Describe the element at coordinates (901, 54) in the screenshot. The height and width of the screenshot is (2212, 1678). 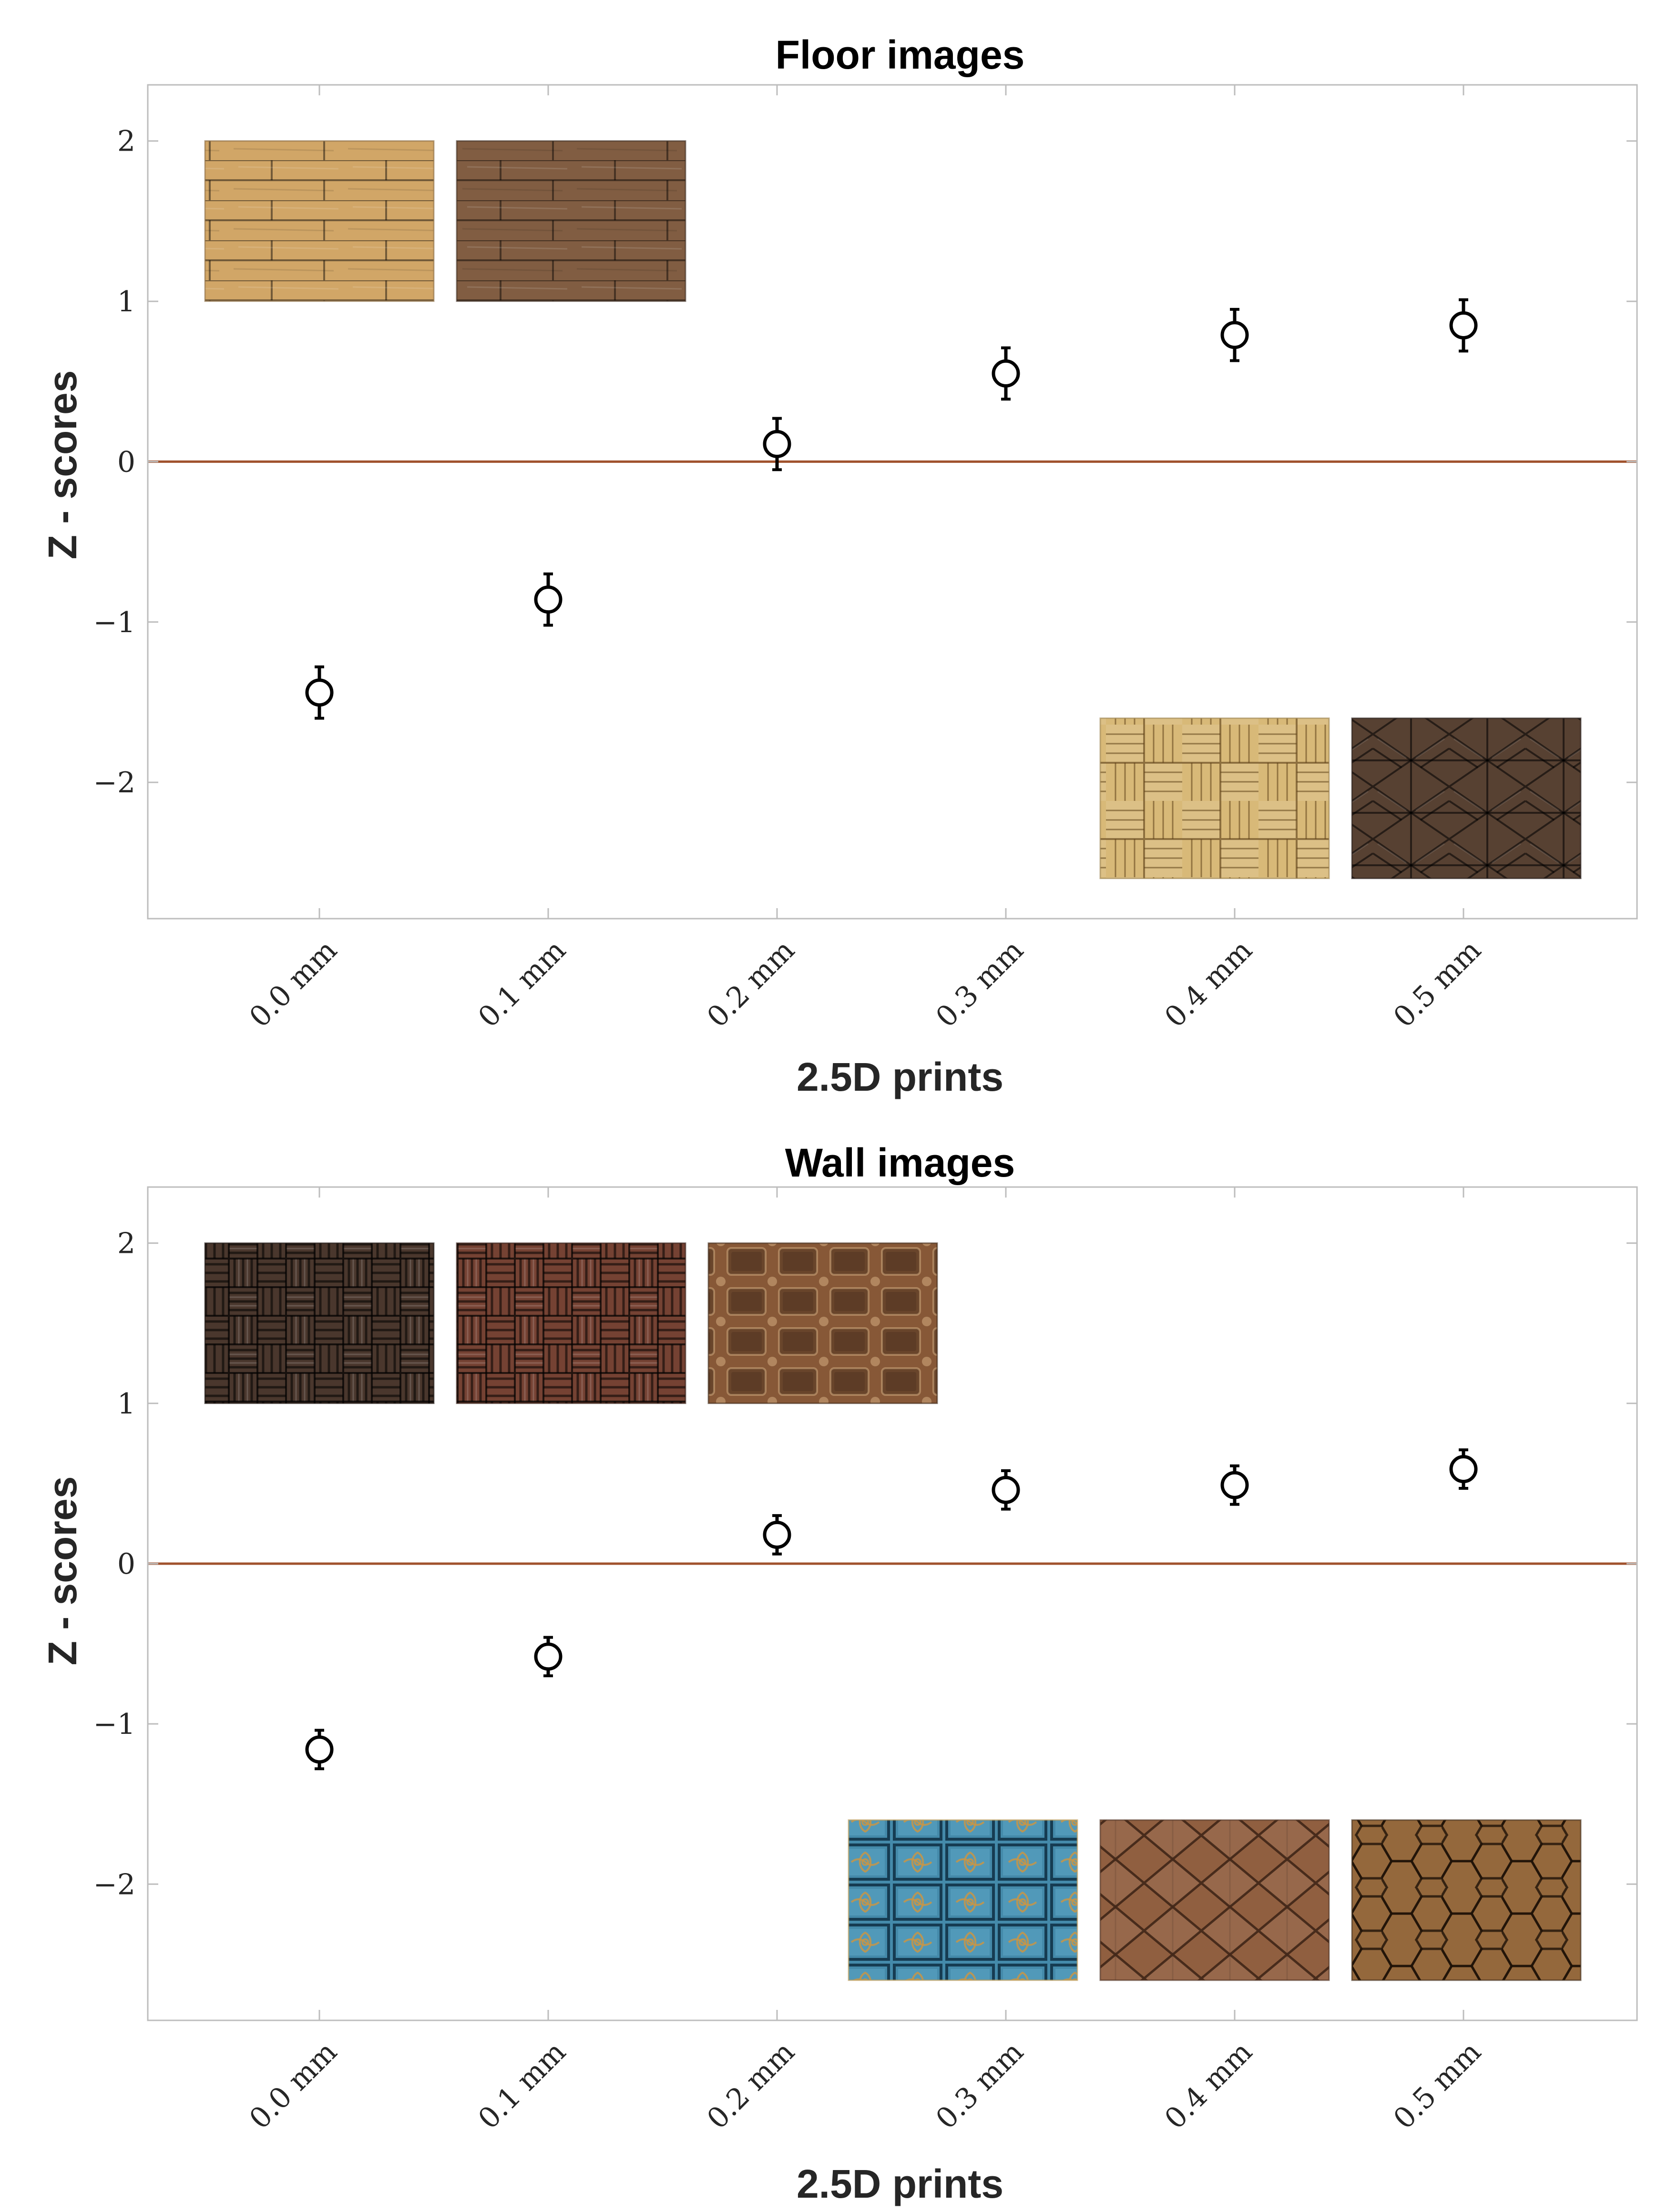
I see `chart-title: Floor images` at that location.